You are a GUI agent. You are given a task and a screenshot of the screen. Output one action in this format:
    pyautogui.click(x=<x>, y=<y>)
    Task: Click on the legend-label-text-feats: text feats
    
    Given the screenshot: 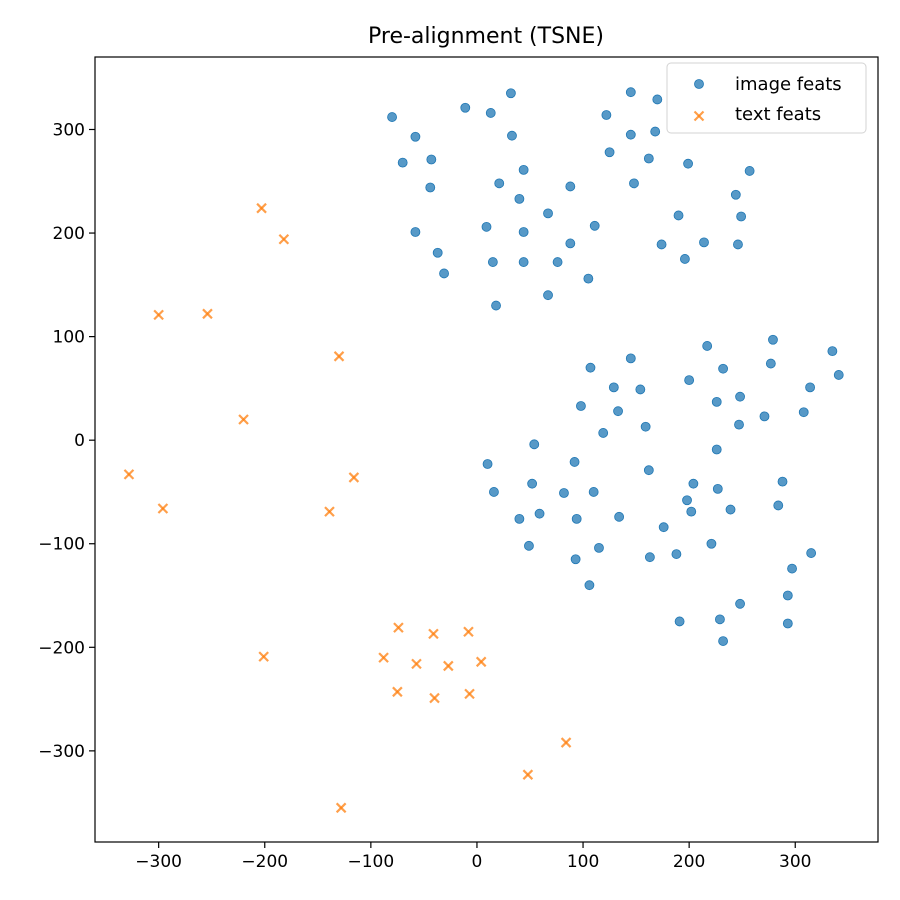 What is the action you would take?
    pyautogui.click(x=778, y=114)
    